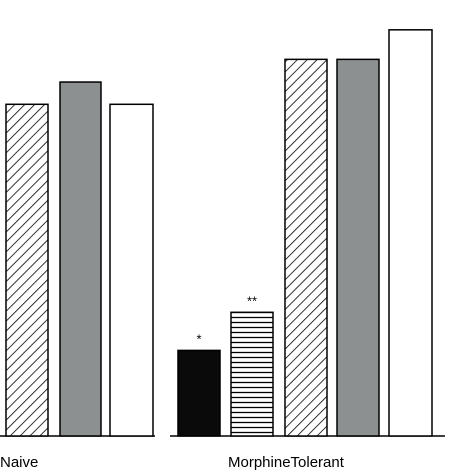 The width and height of the screenshot is (474, 474). I want to click on significance-marker: **, so click(252, 300).